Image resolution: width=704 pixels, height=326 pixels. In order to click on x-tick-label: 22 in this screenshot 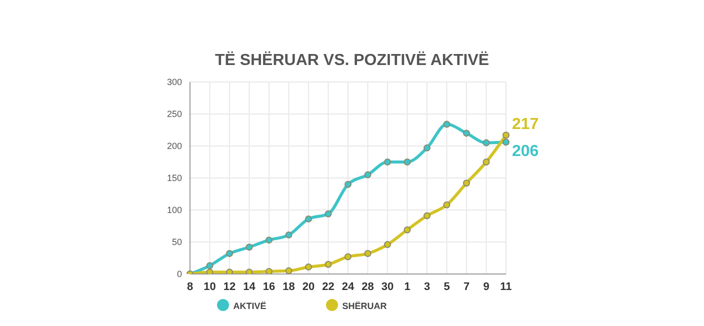, I will do `click(328, 286)`.